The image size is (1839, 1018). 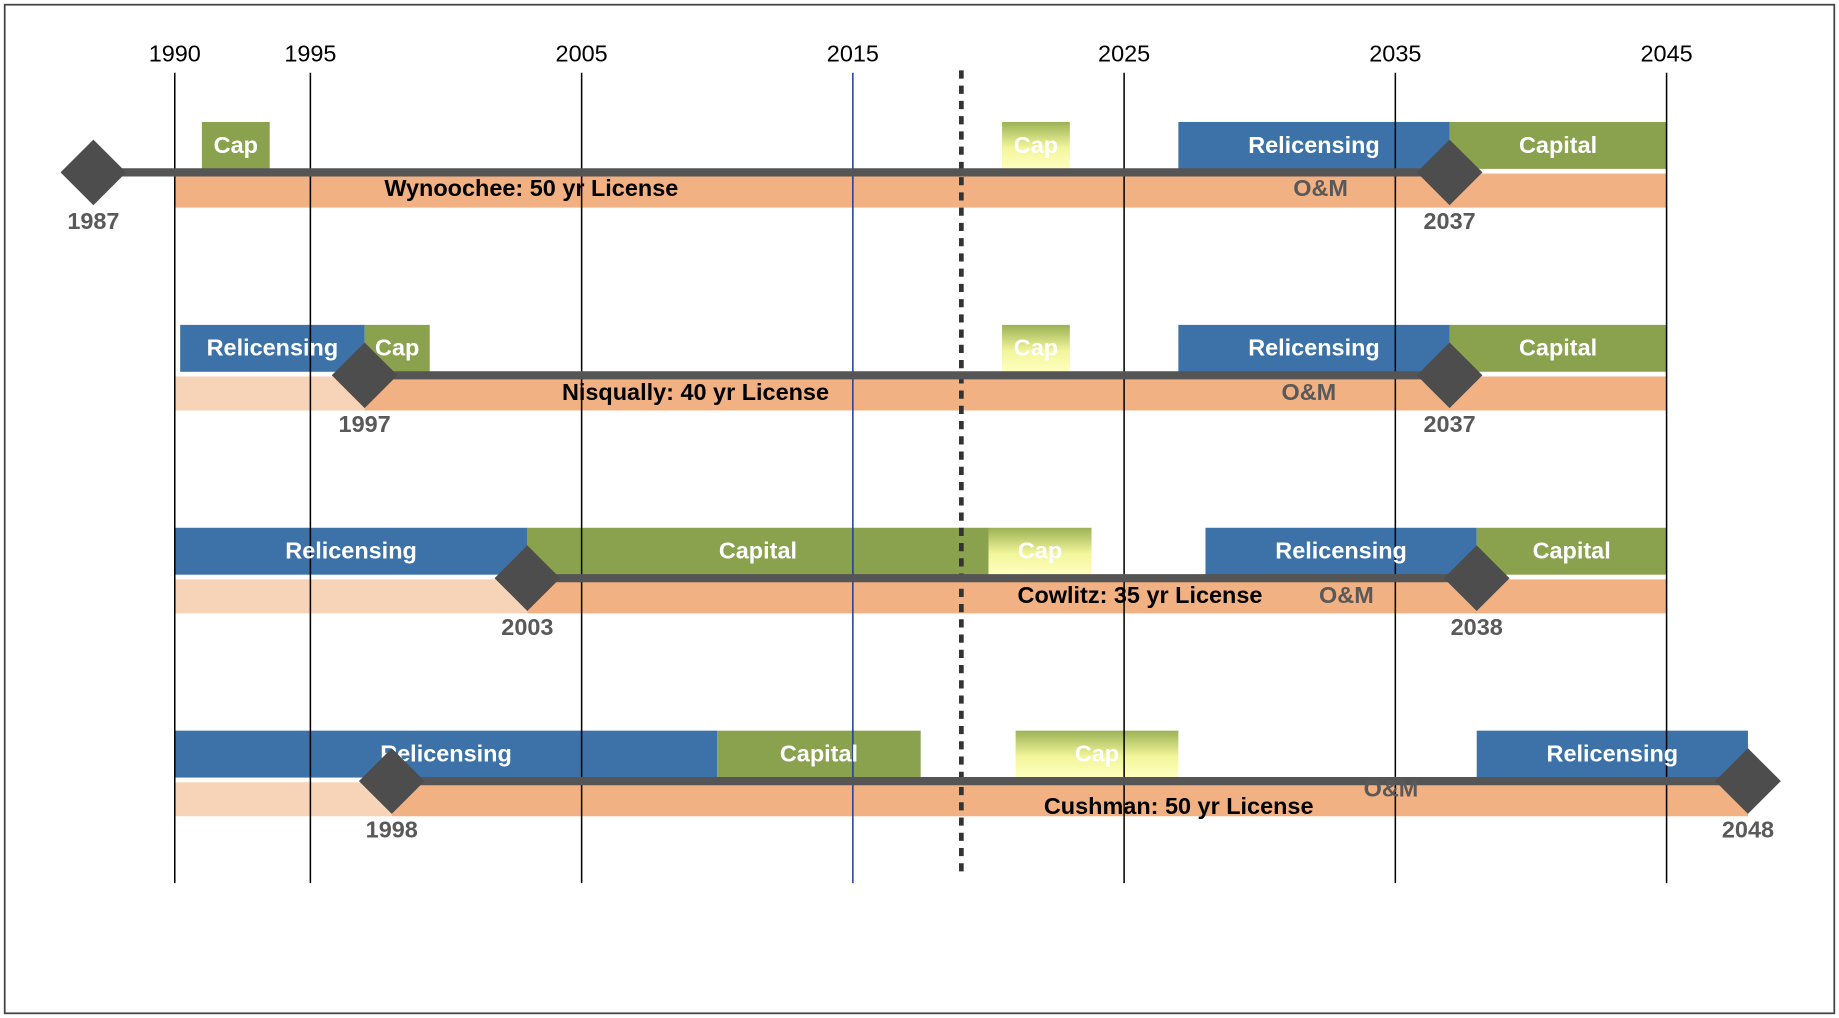 What do you see at coordinates (175, 53) in the screenshot?
I see `x-tick-label: 1990` at bounding box center [175, 53].